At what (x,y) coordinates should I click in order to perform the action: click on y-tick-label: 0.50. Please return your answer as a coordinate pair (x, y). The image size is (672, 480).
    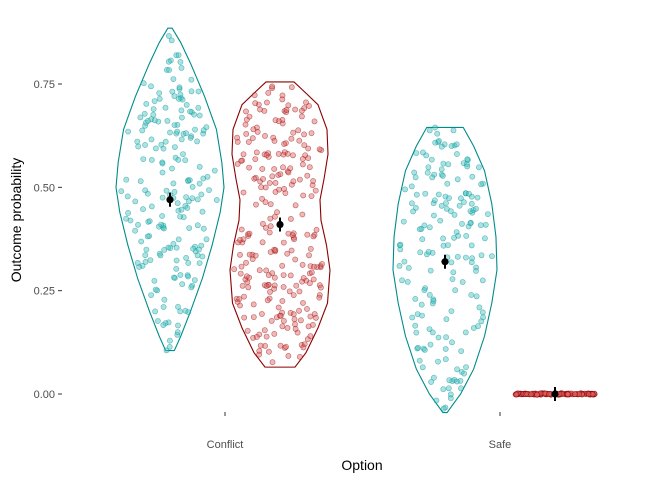
    Looking at the image, I should click on (44, 188).